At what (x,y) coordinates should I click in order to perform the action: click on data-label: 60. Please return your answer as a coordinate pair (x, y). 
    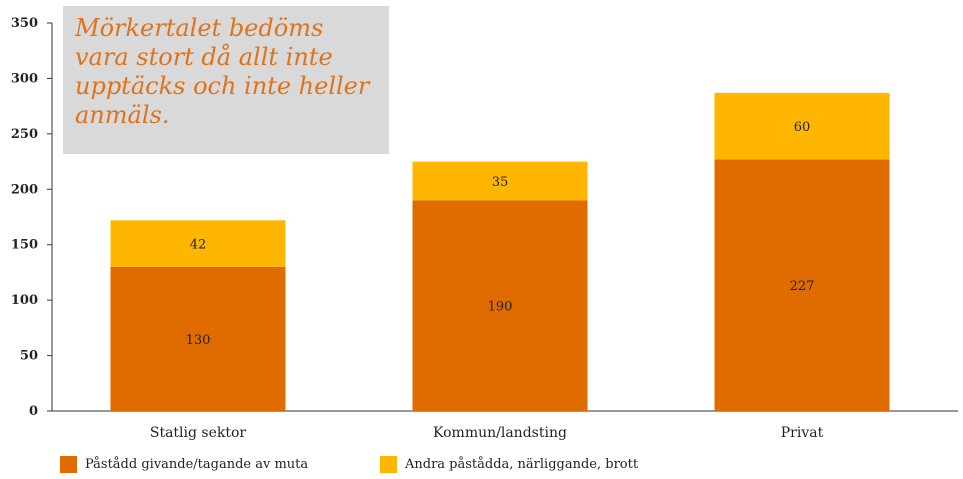
    Looking at the image, I should click on (802, 127).